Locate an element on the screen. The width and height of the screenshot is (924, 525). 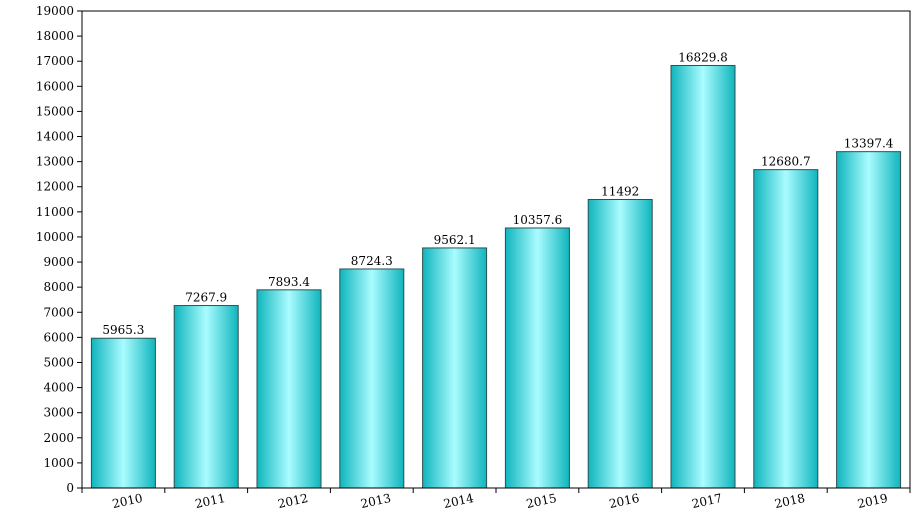
y-tick-label-2000: 2000 is located at coordinates (58, 438).